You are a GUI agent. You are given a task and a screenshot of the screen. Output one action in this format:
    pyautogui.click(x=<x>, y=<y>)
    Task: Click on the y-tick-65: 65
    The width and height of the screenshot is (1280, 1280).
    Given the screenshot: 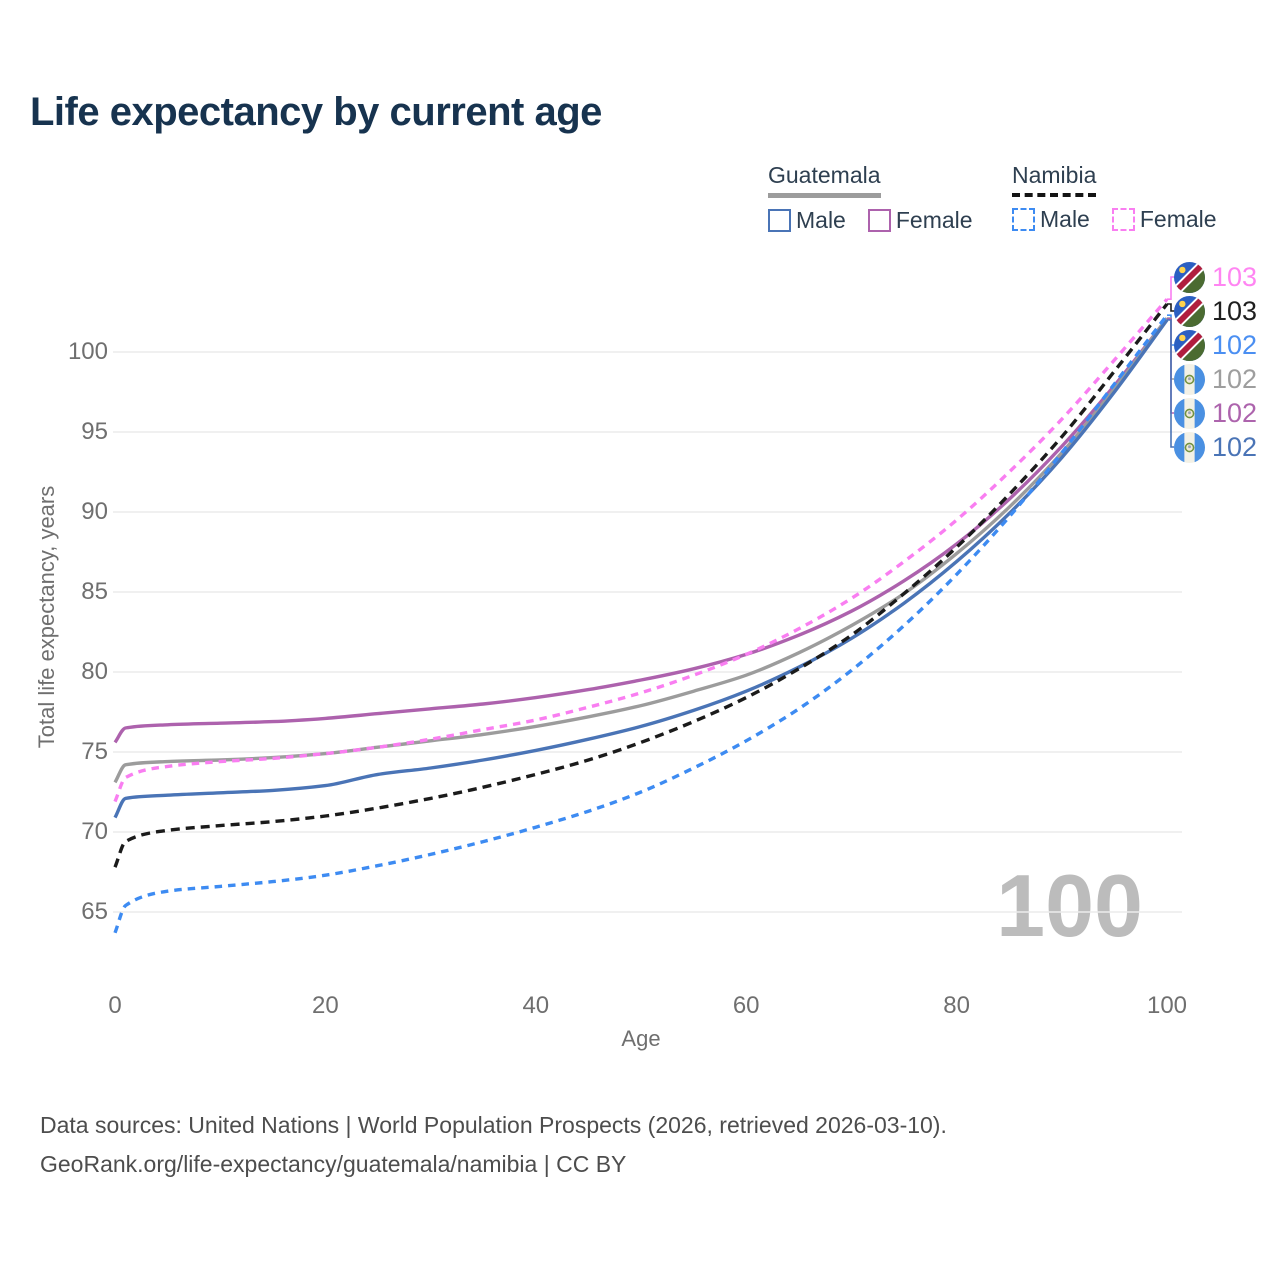 What is the action you would take?
    pyautogui.click(x=94, y=911)
    